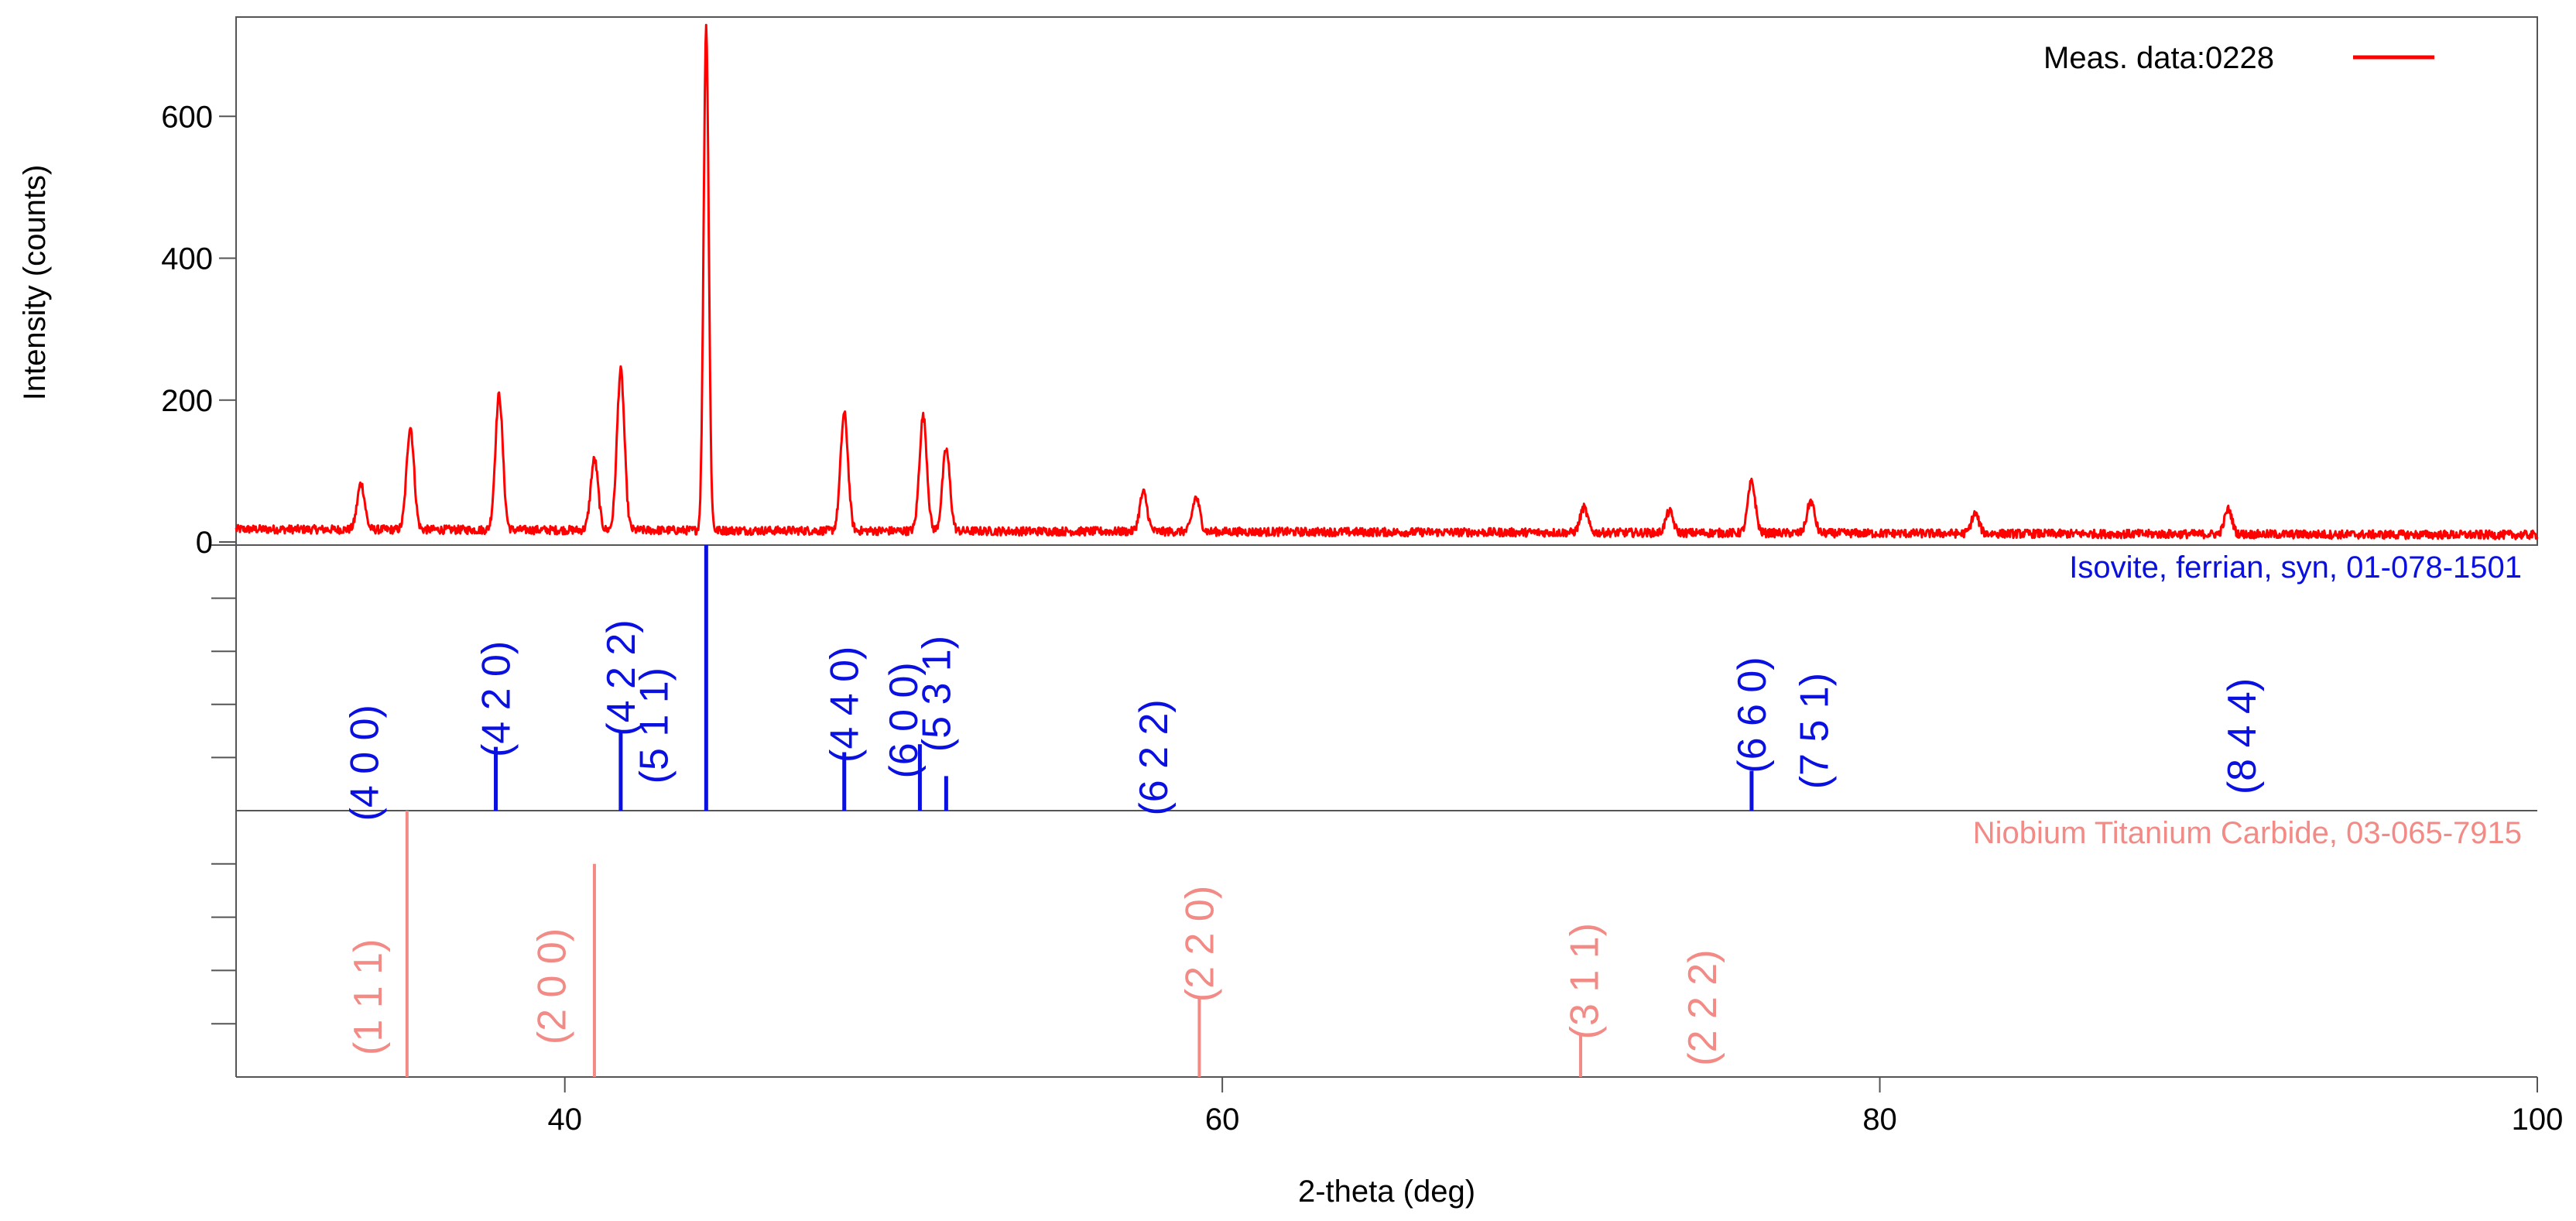 Image resolution: width=2576 pixels, height=1221 pixels. What do you see at coordinates (1199, 944) in the screenshot?
I see `hkl-label: (2 2 0)` at bounding box center [1199, 944].